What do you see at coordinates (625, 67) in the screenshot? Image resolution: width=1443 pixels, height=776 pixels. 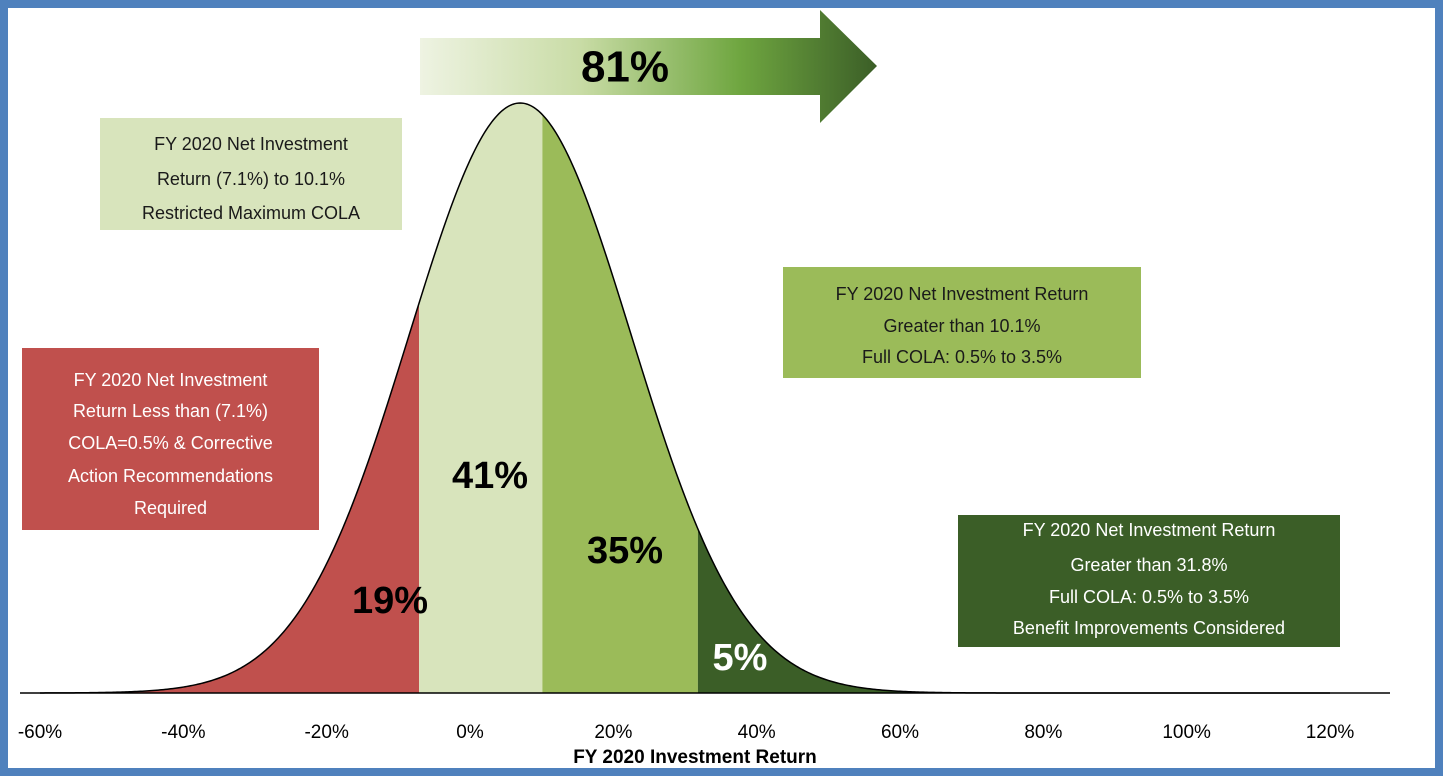 I see `arrow-label: 81%` at bounding box center [625, 67].